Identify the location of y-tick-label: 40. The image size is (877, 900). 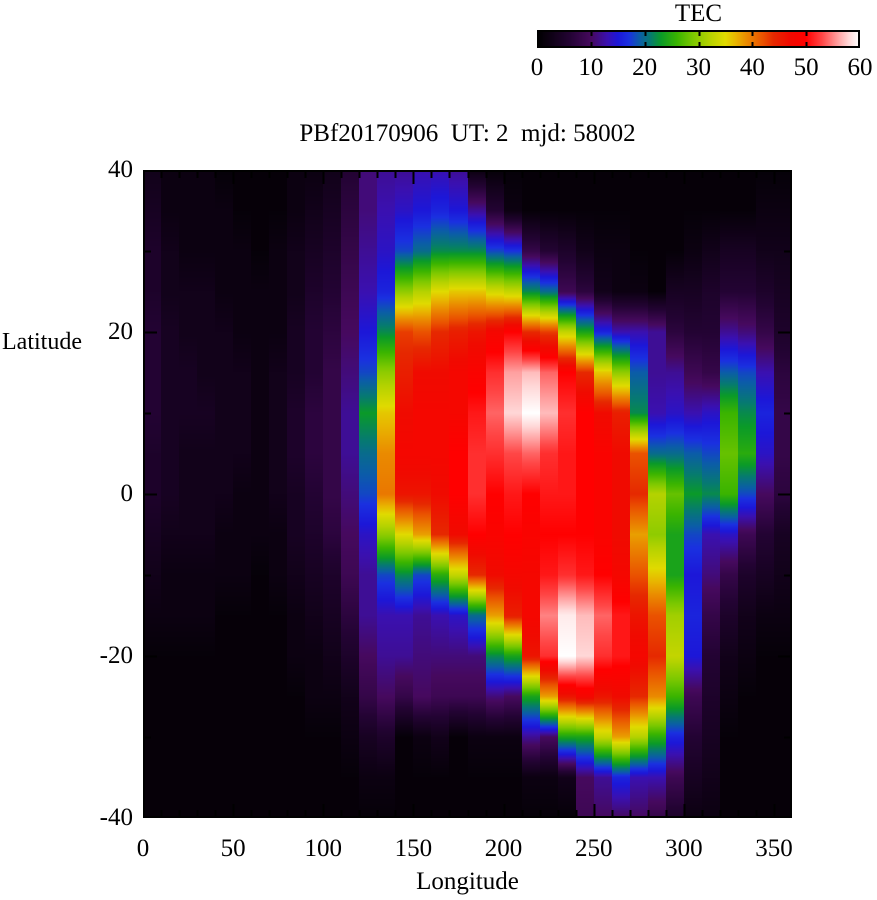
(120, 169).